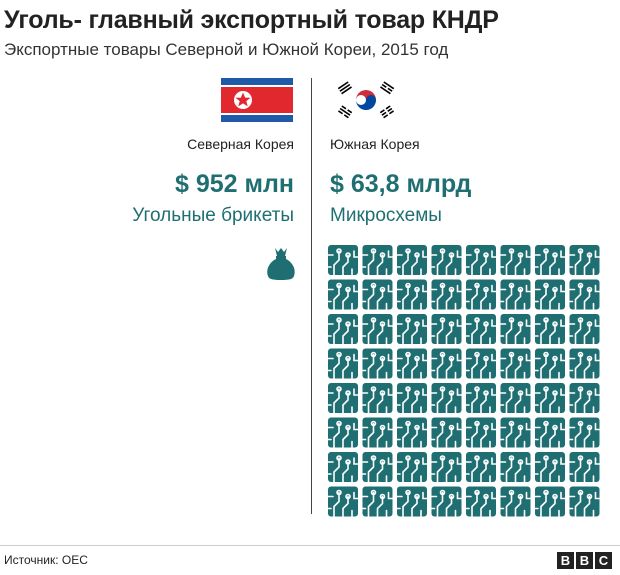 This screenshot has width=620, height=575. I want to click on south-korea-flag-icon, so click(366, 100).